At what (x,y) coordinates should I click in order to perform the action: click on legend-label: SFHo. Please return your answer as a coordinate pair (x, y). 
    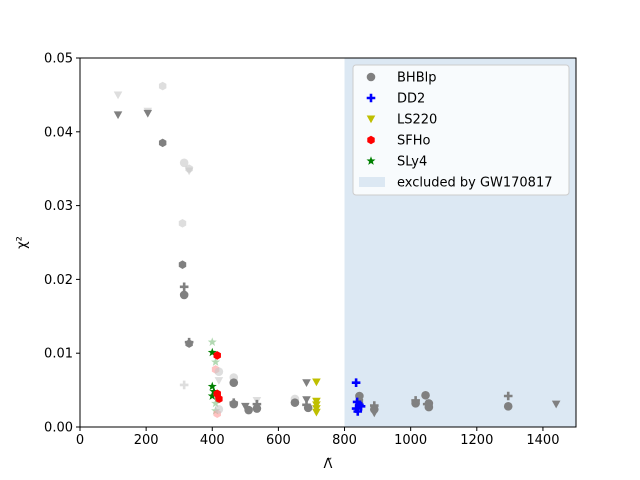
    Looking at the image, I should click on (414, 141).